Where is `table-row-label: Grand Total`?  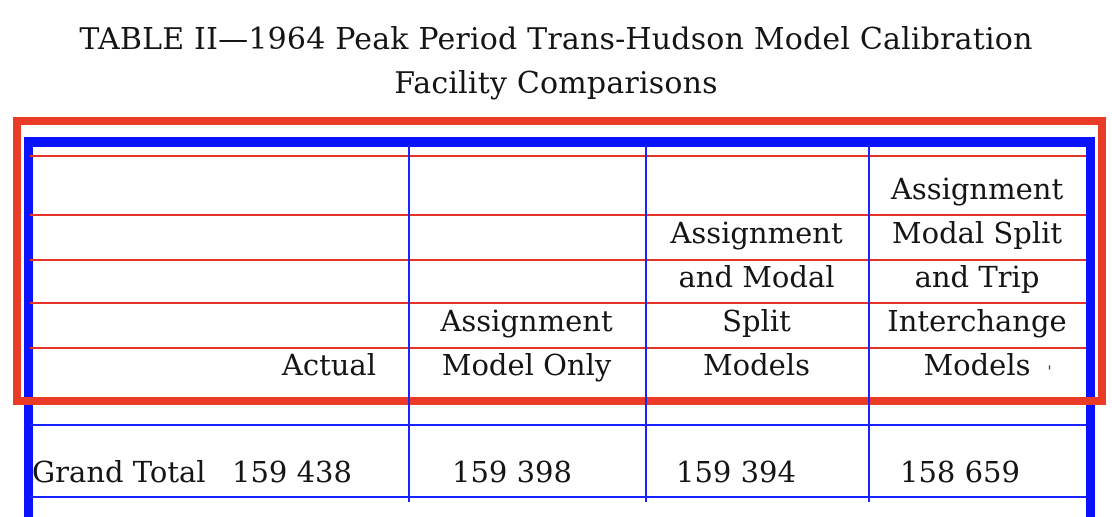
table-row-label: Grand Total is located at coordinates (119, 472).